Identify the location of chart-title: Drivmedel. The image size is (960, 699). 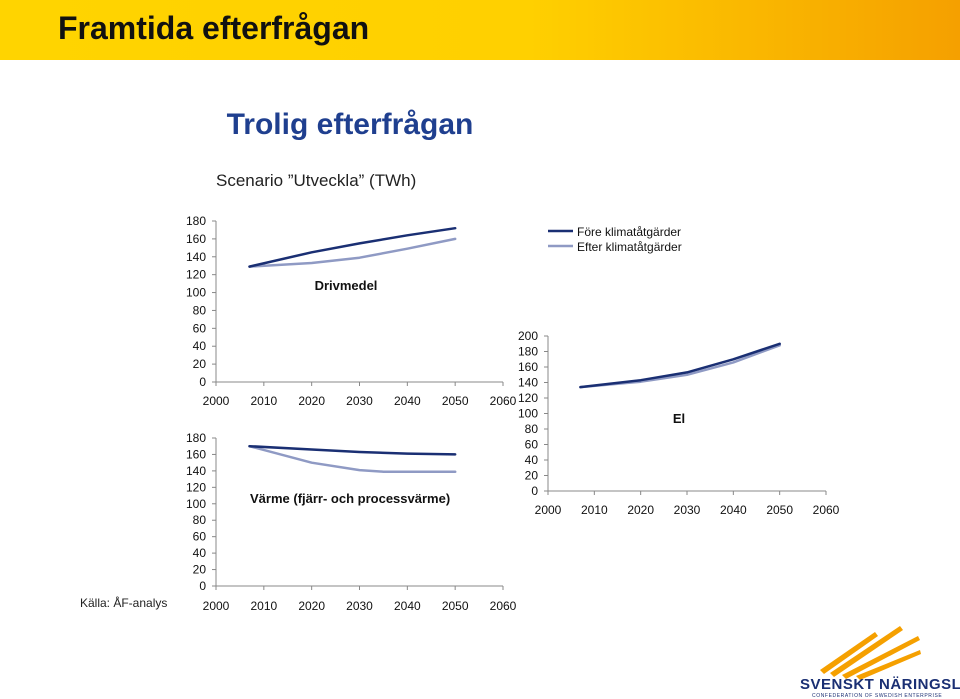
(346, 285).